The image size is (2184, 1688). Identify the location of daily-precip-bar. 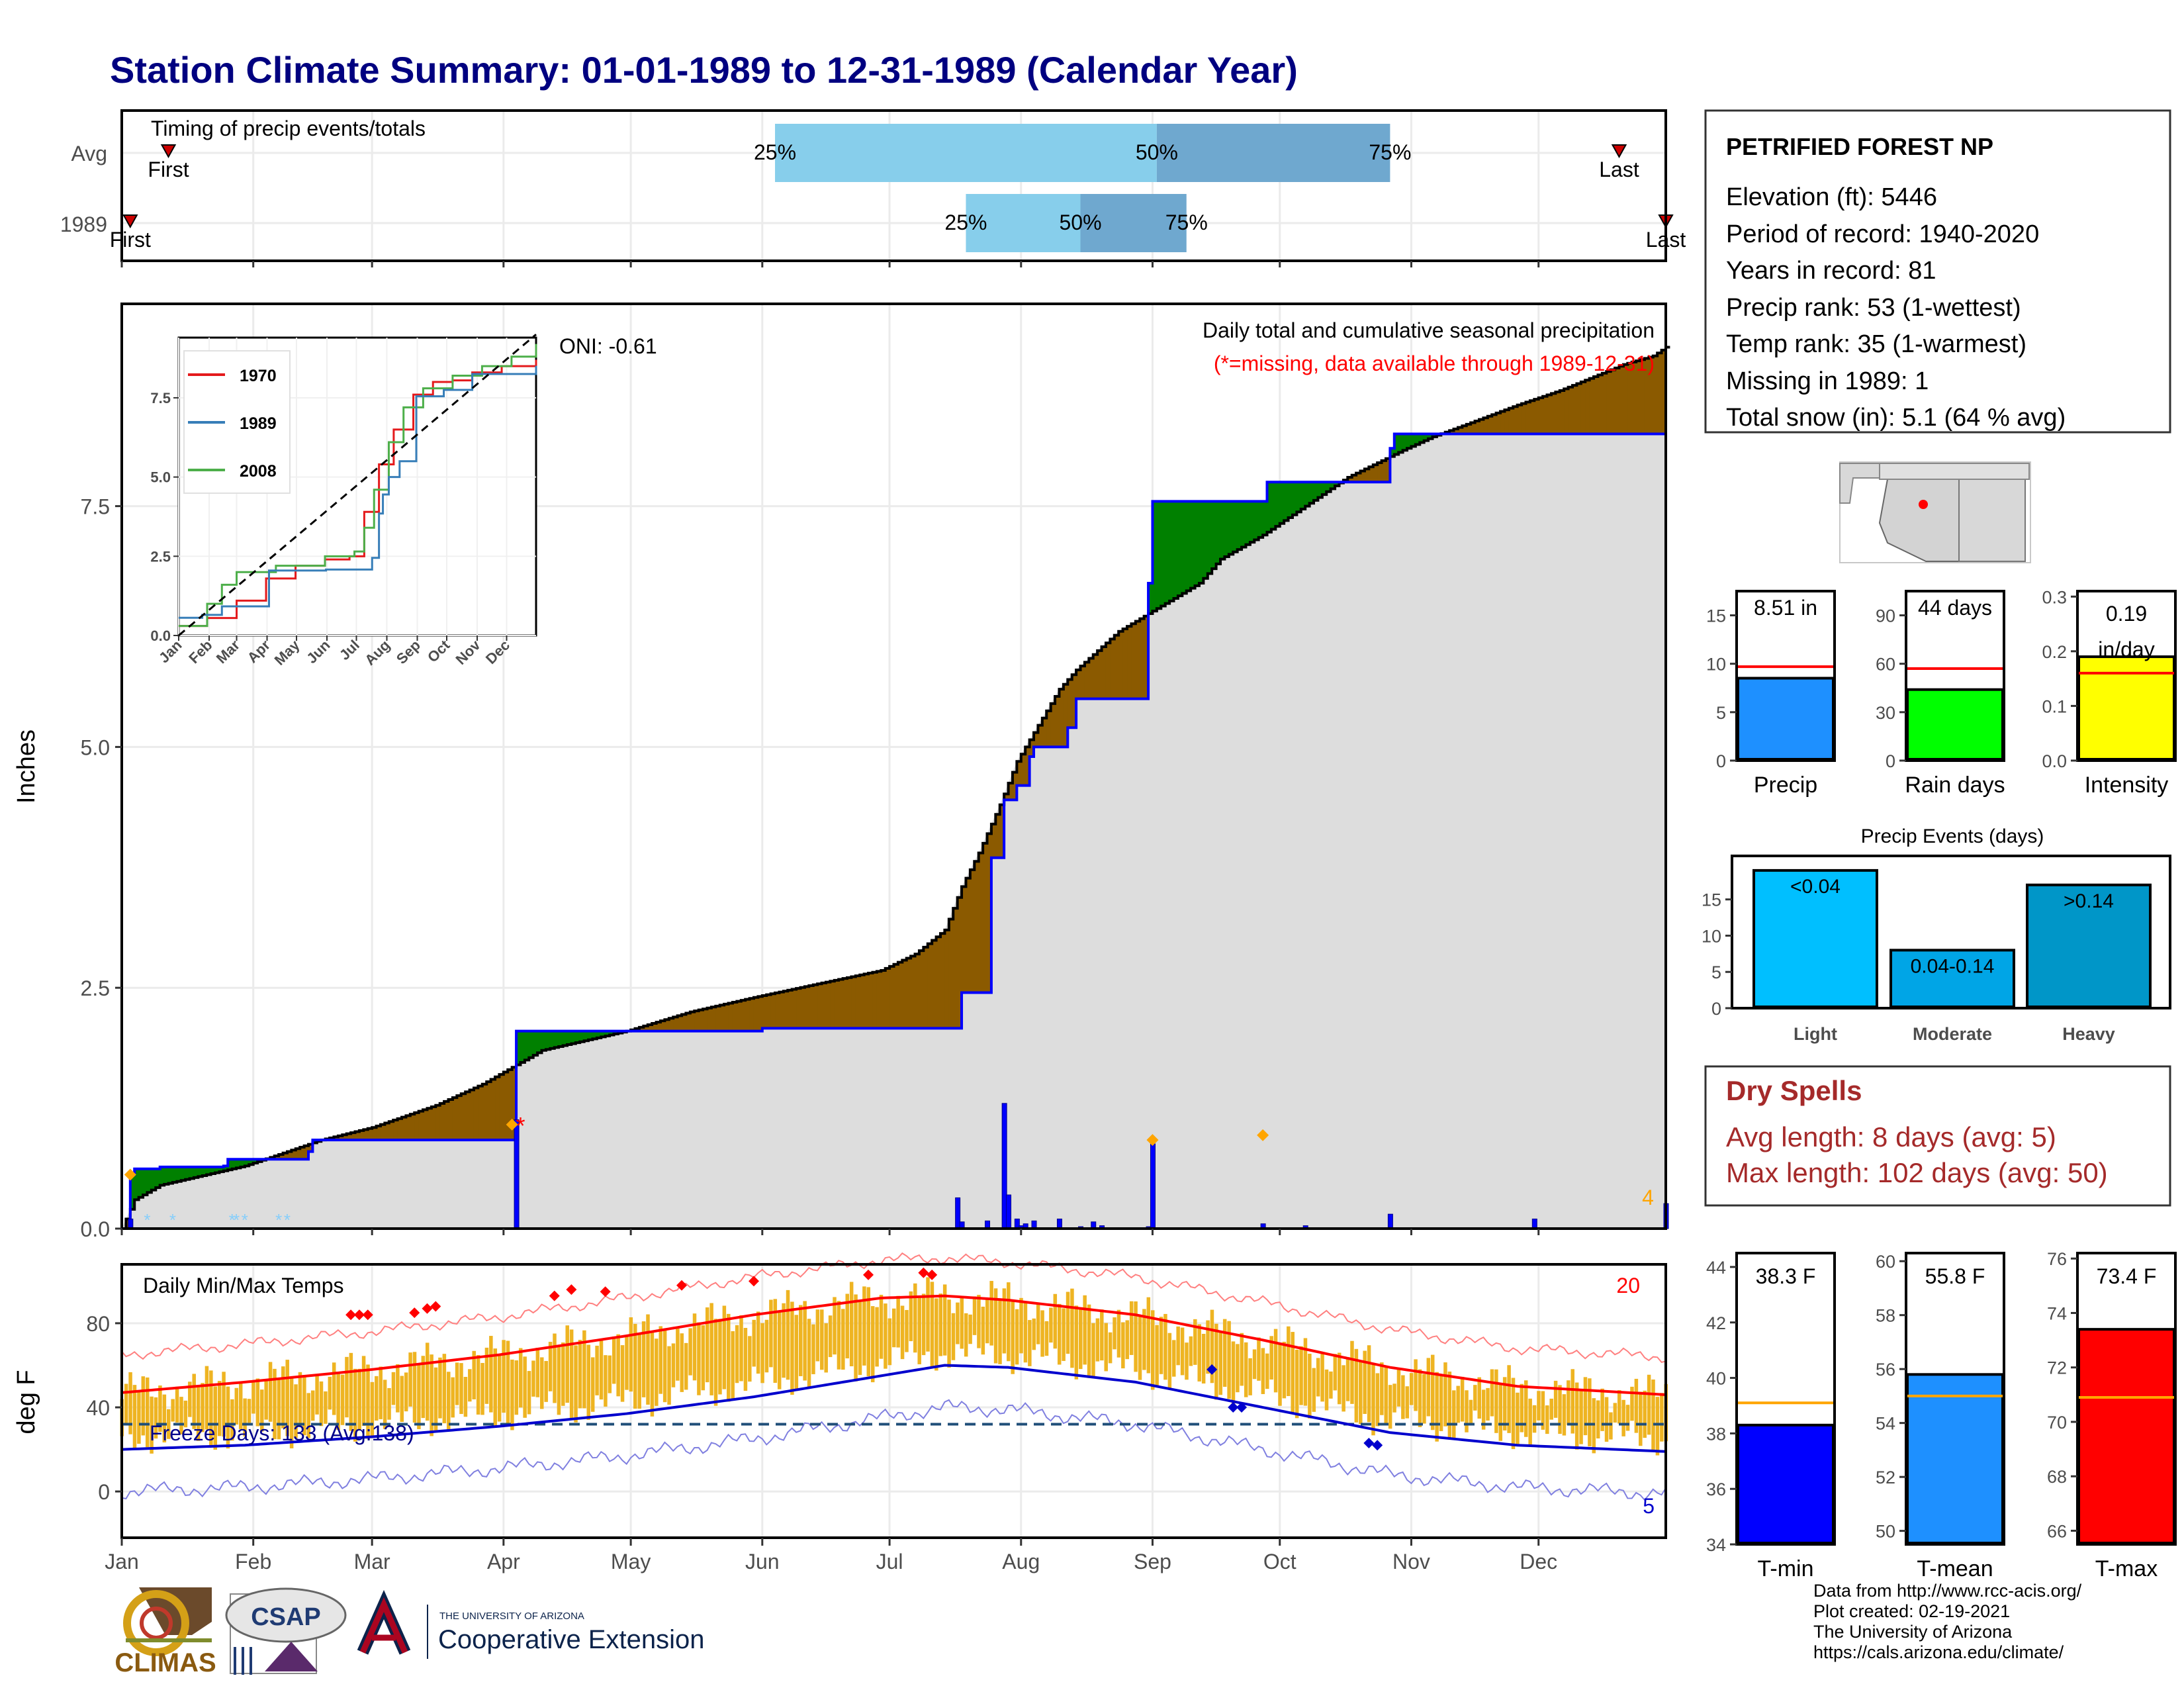
(1009, 1211).